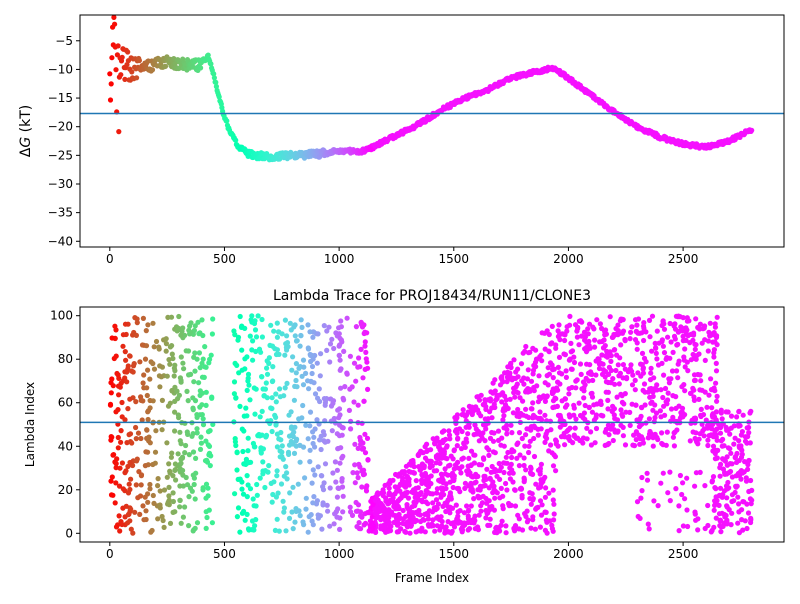 This screenshot has width=800, height=604. What do you see at coordinates (115, 24) in the screenshot?
I see `delta-g-point` at bounding box center [115, 24].